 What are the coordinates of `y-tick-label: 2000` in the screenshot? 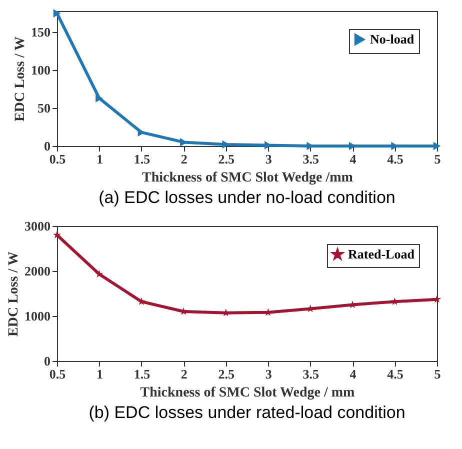 It's located at (37, 271).